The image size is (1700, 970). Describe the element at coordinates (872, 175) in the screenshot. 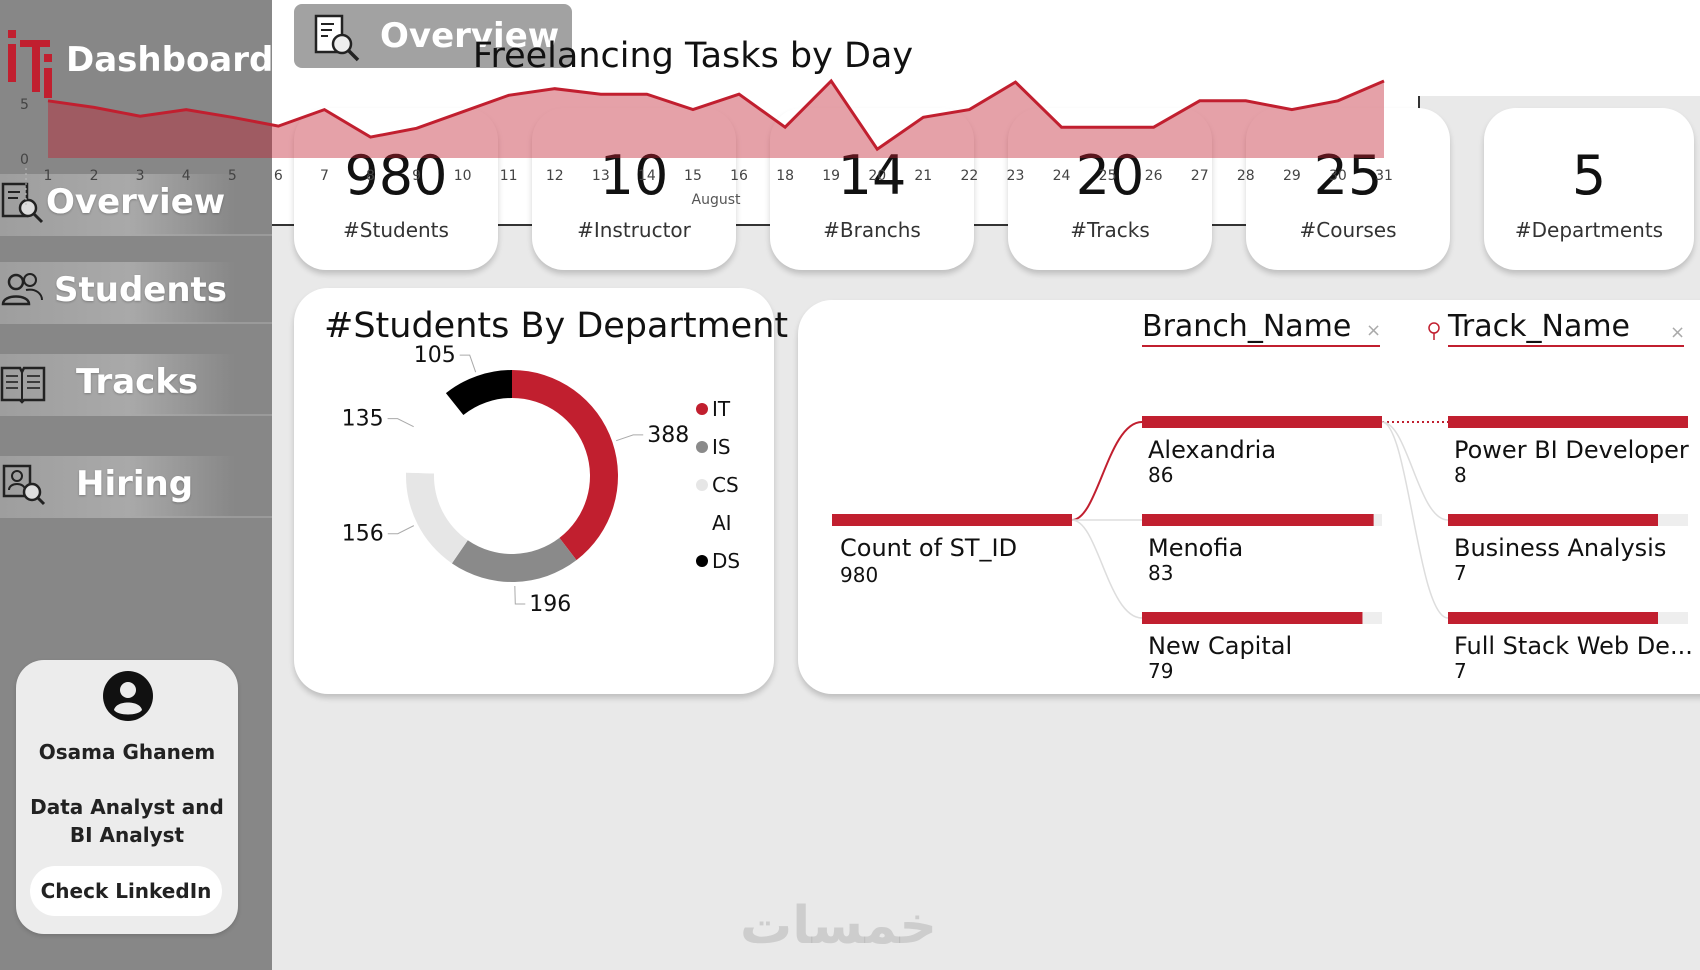

I see `kpi-value: 14` at that location.